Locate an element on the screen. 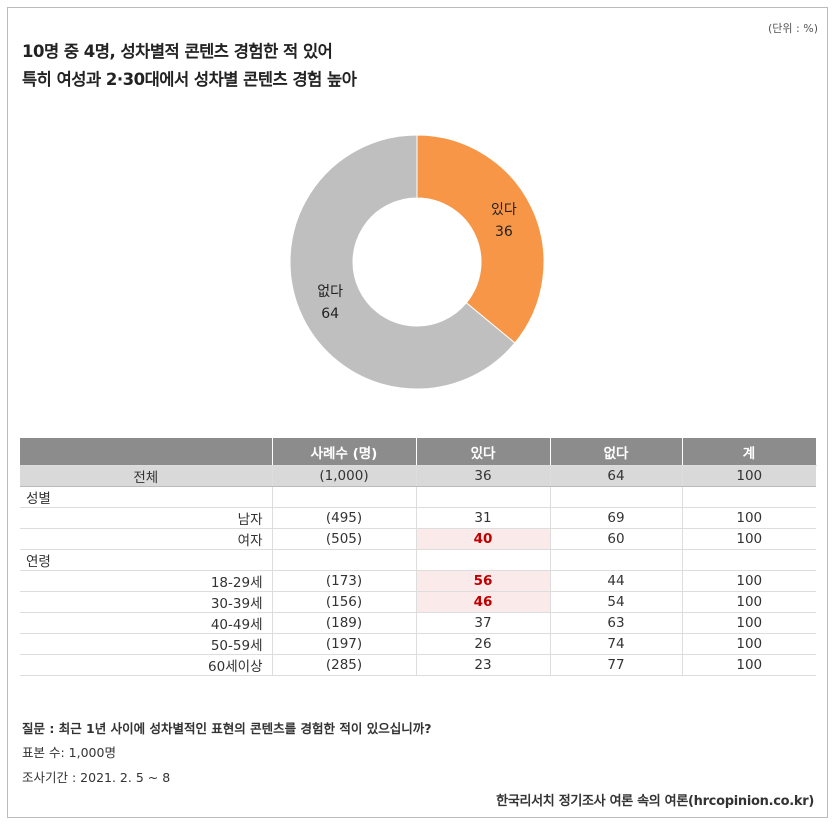 This screenshot has width=836, height=826. table-row: 남자 (495) 31 69 100 is located at coordinates (418, 518).